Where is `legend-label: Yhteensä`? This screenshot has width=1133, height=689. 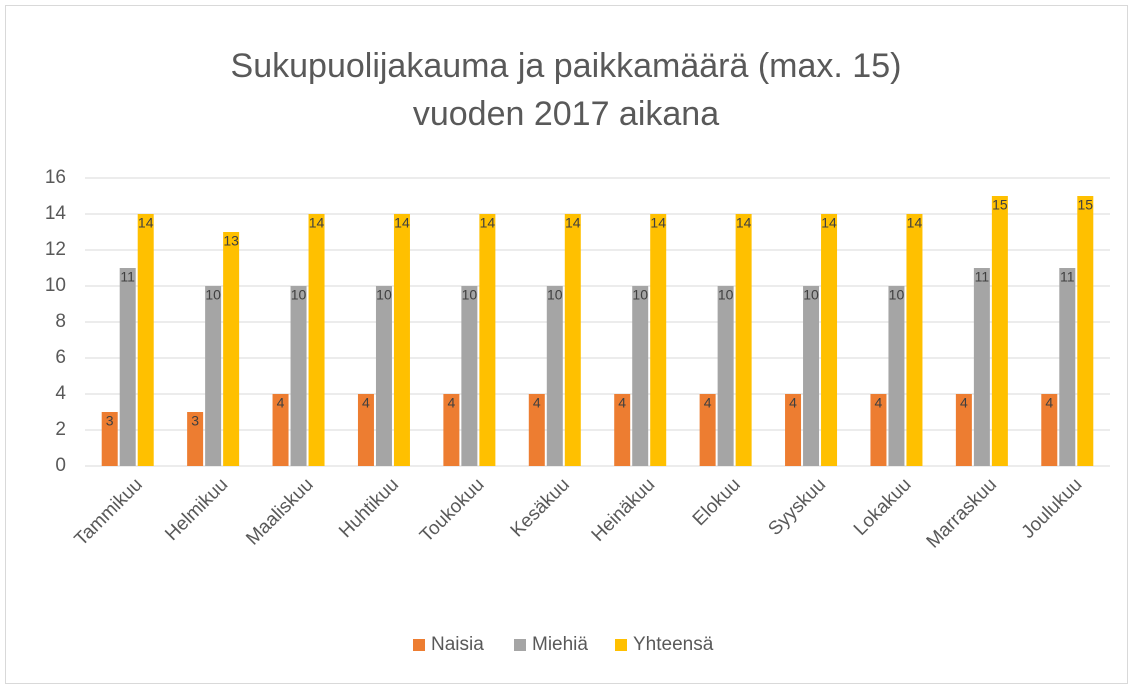
legend-label: Yhteensä is located at coordinates (673, 644).